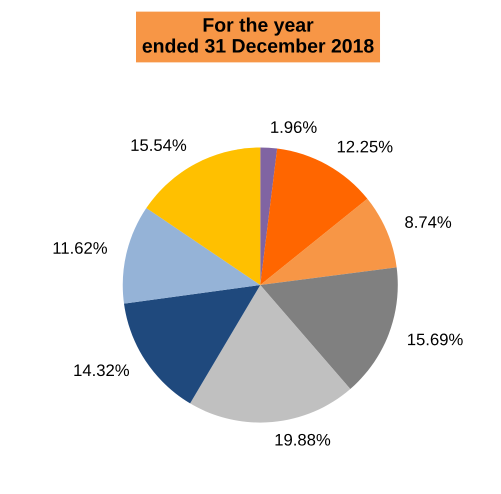  What do you see at coordinates (80, 248) in the screenshot?
I see `data-label: 11.62%` at bounding box center [80, 248].